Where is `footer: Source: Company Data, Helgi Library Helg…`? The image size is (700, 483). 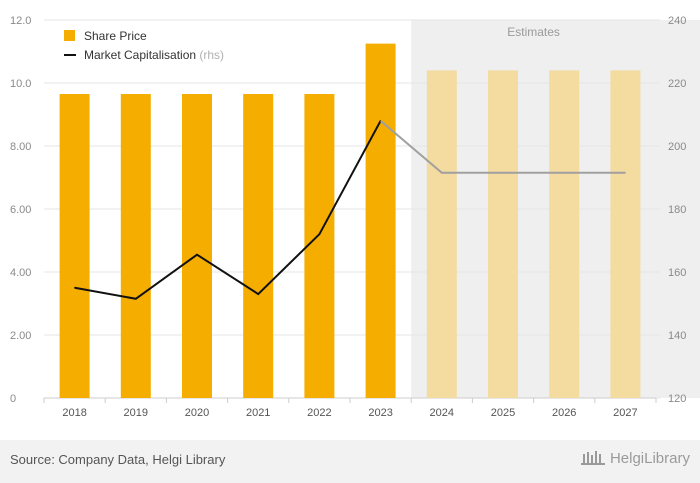 footer: Source: Company Data, Helgi Library Helg… is located at coordinates (350, 461).